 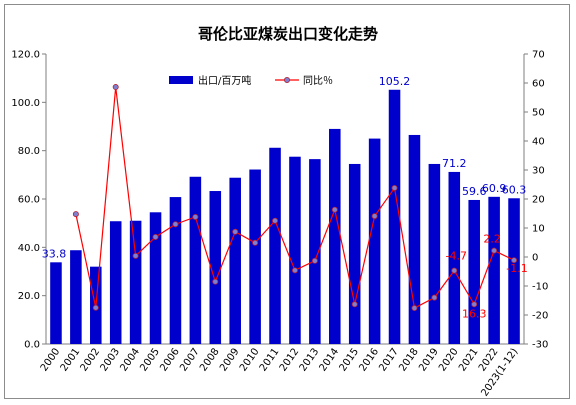 What do you see at coordinates (449, 359) in the screenshot?
I see `x-tick-label: 2020` at bounding box center [449, 359].